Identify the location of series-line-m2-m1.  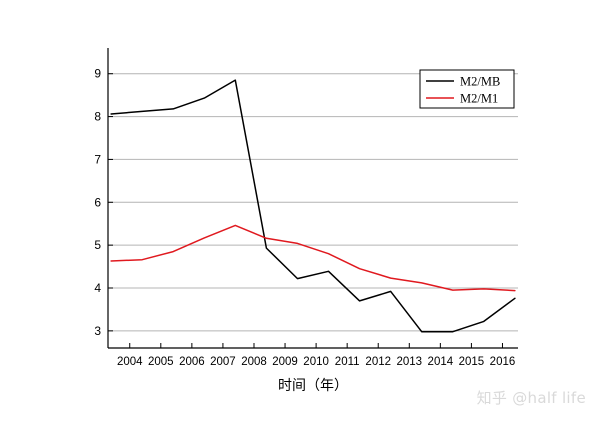
(313, 258).